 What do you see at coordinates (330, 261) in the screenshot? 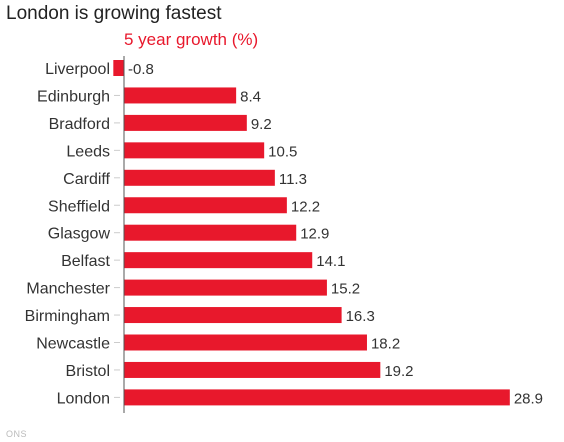
I see `value-label: 14.1` at bounding box center [330, 261].